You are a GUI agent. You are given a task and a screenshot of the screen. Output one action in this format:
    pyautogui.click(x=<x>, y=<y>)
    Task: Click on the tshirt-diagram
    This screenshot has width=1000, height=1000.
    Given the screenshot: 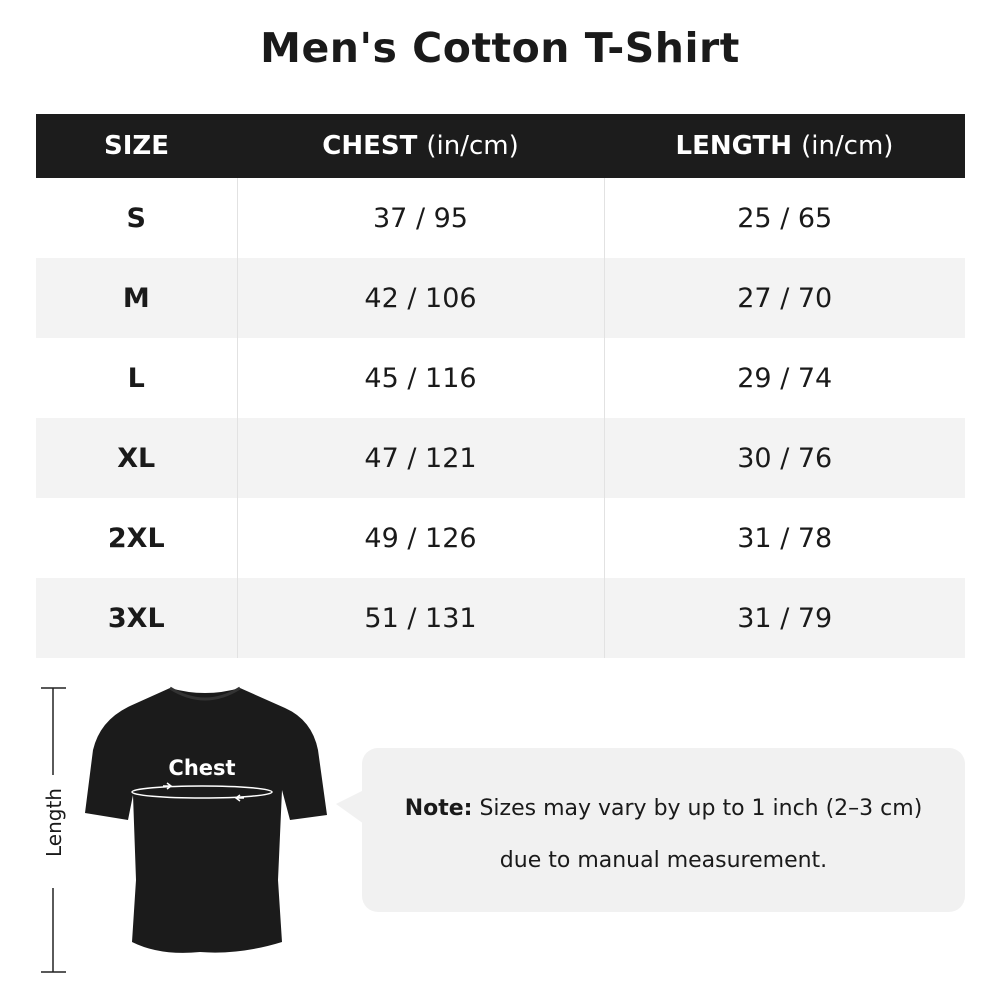 What is the action you would take?
    pyautogui.click(x=184, y=829)
    